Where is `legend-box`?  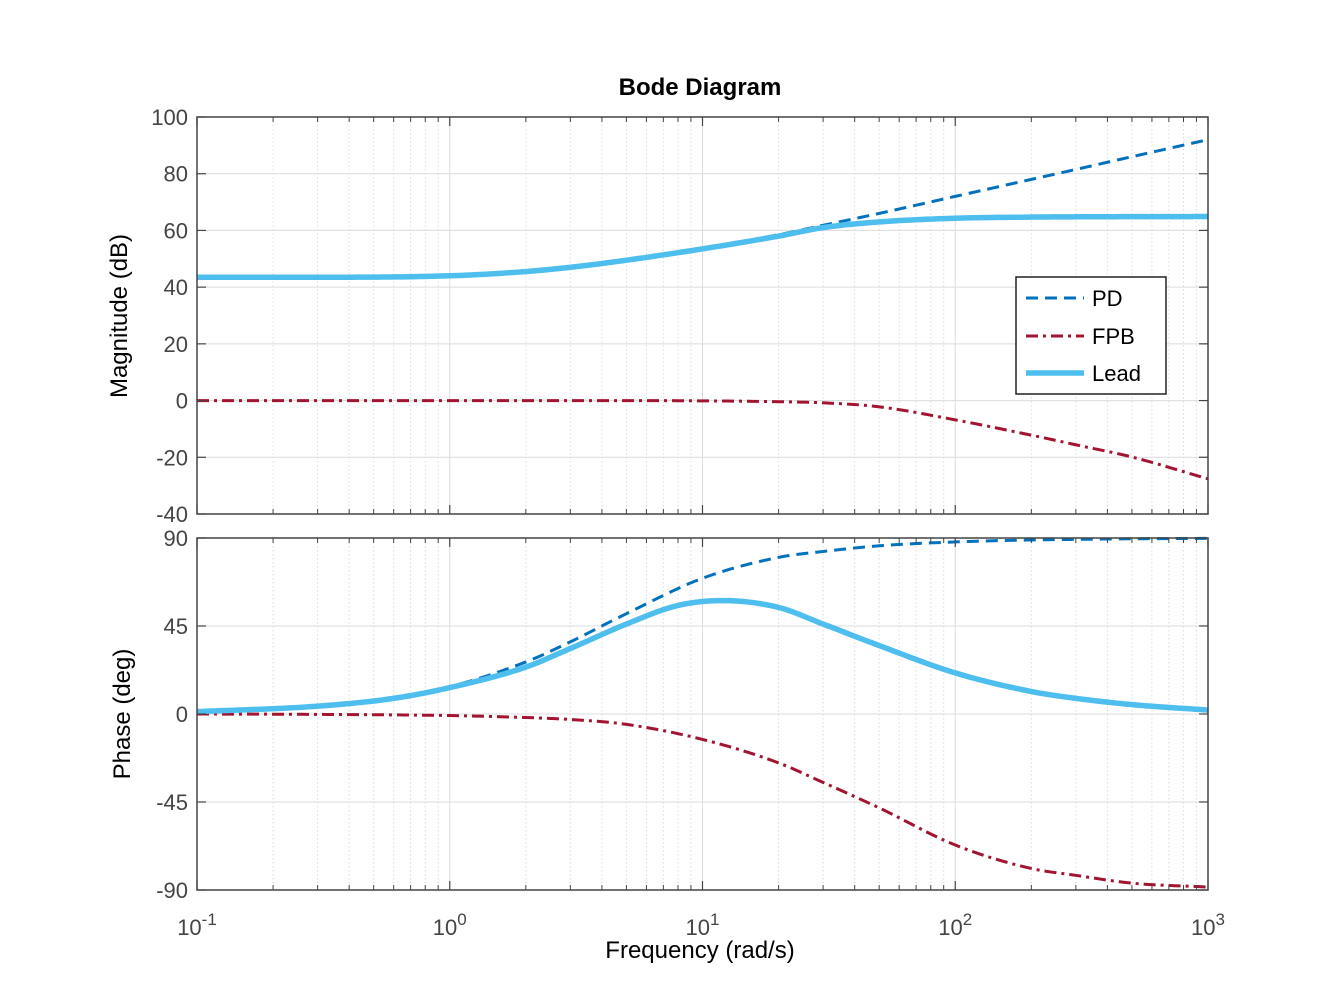
legend-box is located at coordinates (1091, 335).